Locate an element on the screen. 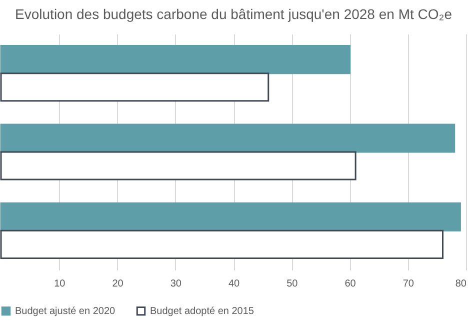 The width and height of the screenshot is (474, 324). x-tick-label: 20 is located at coordinates (118, 284).